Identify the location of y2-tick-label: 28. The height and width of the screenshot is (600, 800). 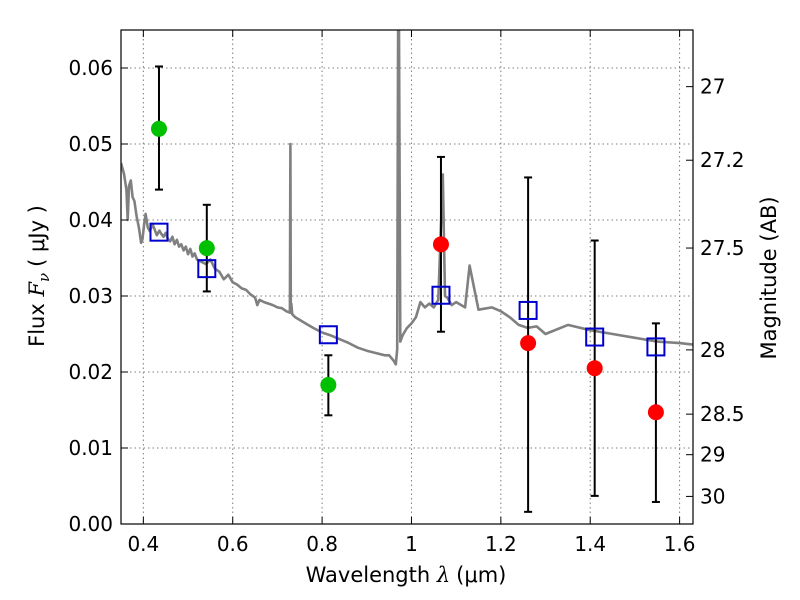
(712, 350).